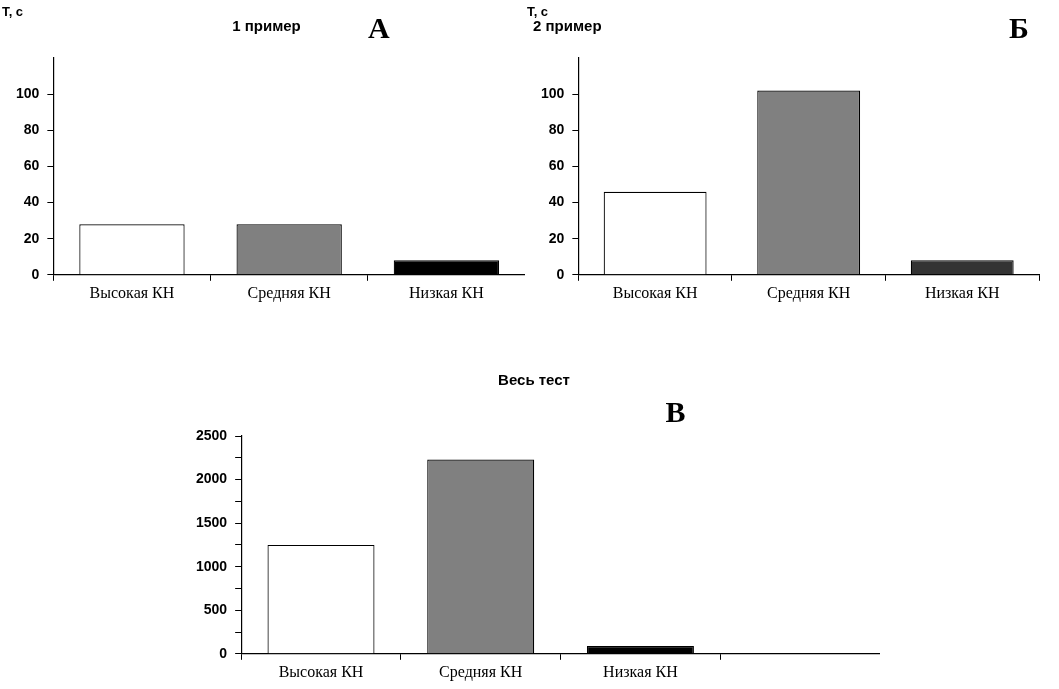  What do you see at coordinates (211, 521) in the screenshot?
I see `y-tick-label: 1500` at bounding box center [211, 521].